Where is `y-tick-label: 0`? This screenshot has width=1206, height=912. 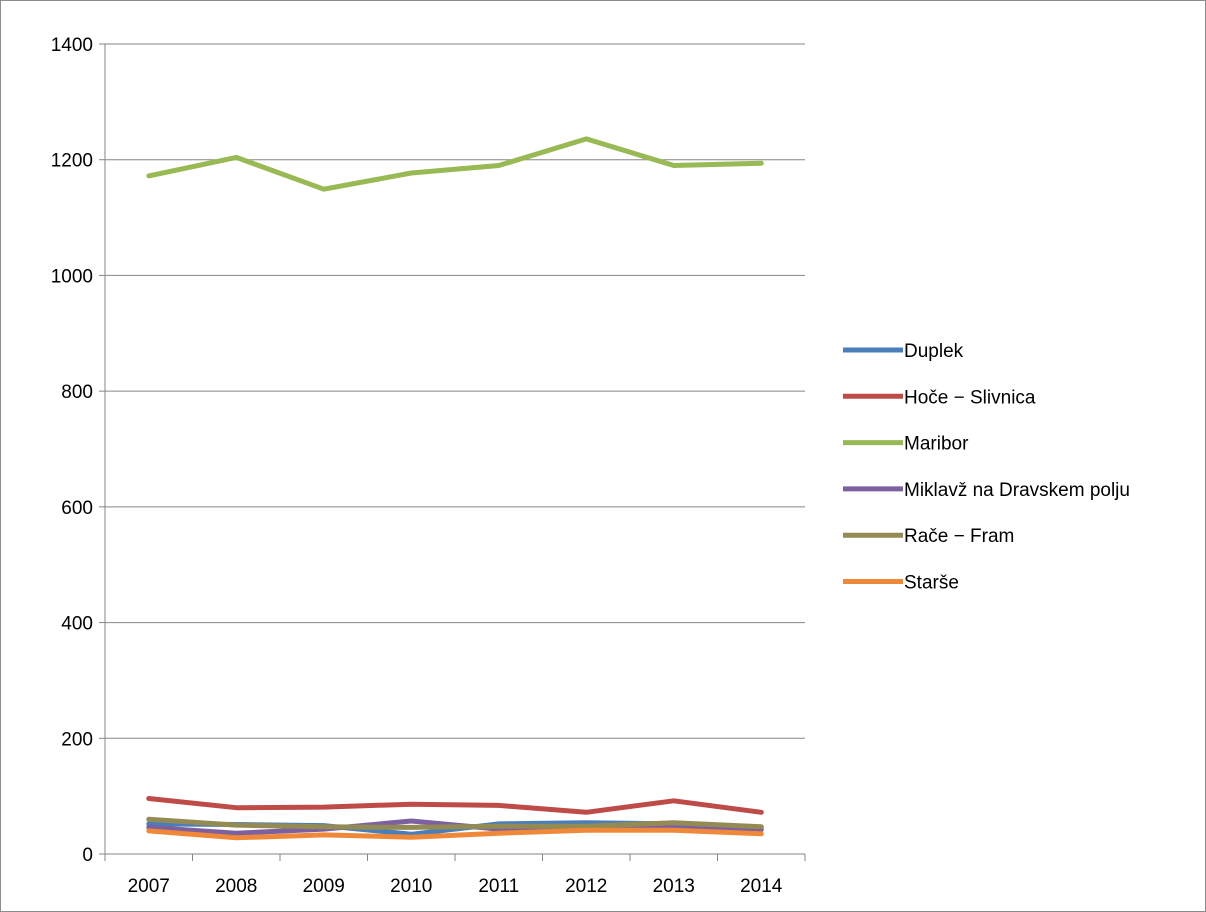 y-tick-label: 0 is located at coordinates (87, 855).